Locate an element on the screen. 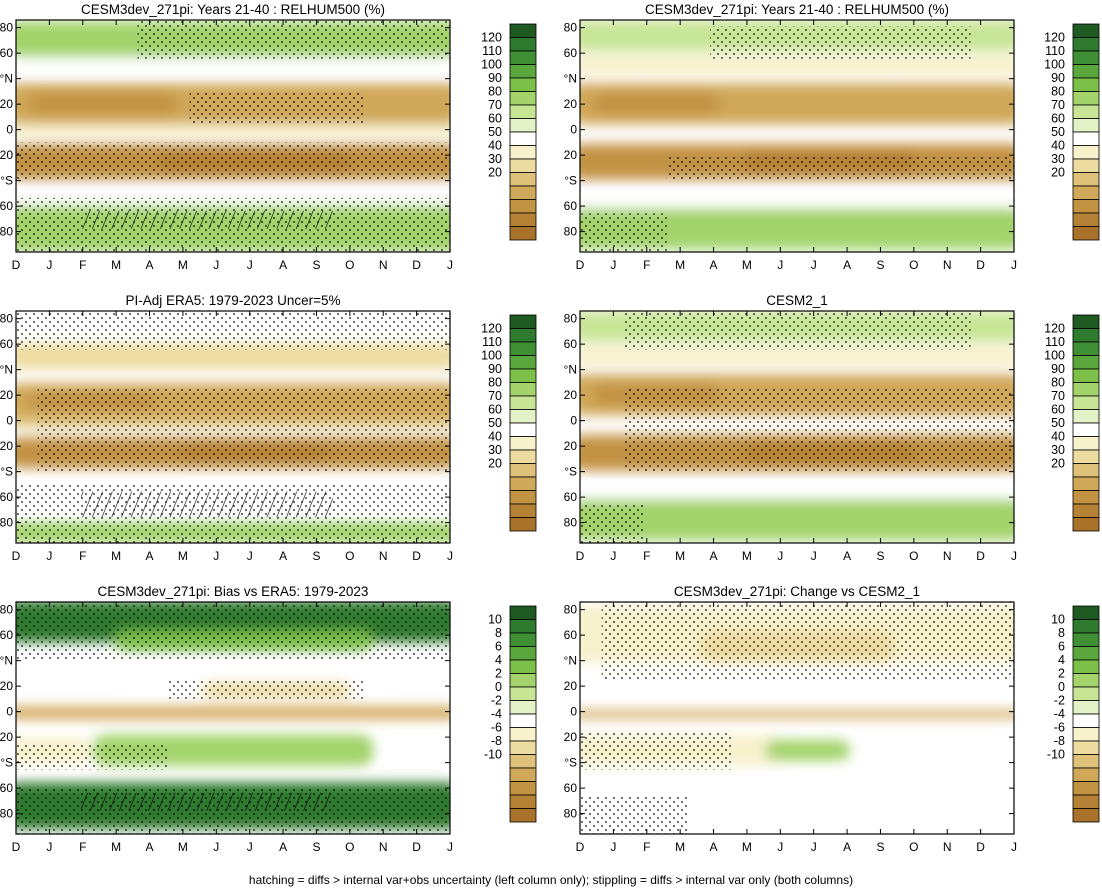  colorbar-label: -8 is located at coordinates (496, 741).